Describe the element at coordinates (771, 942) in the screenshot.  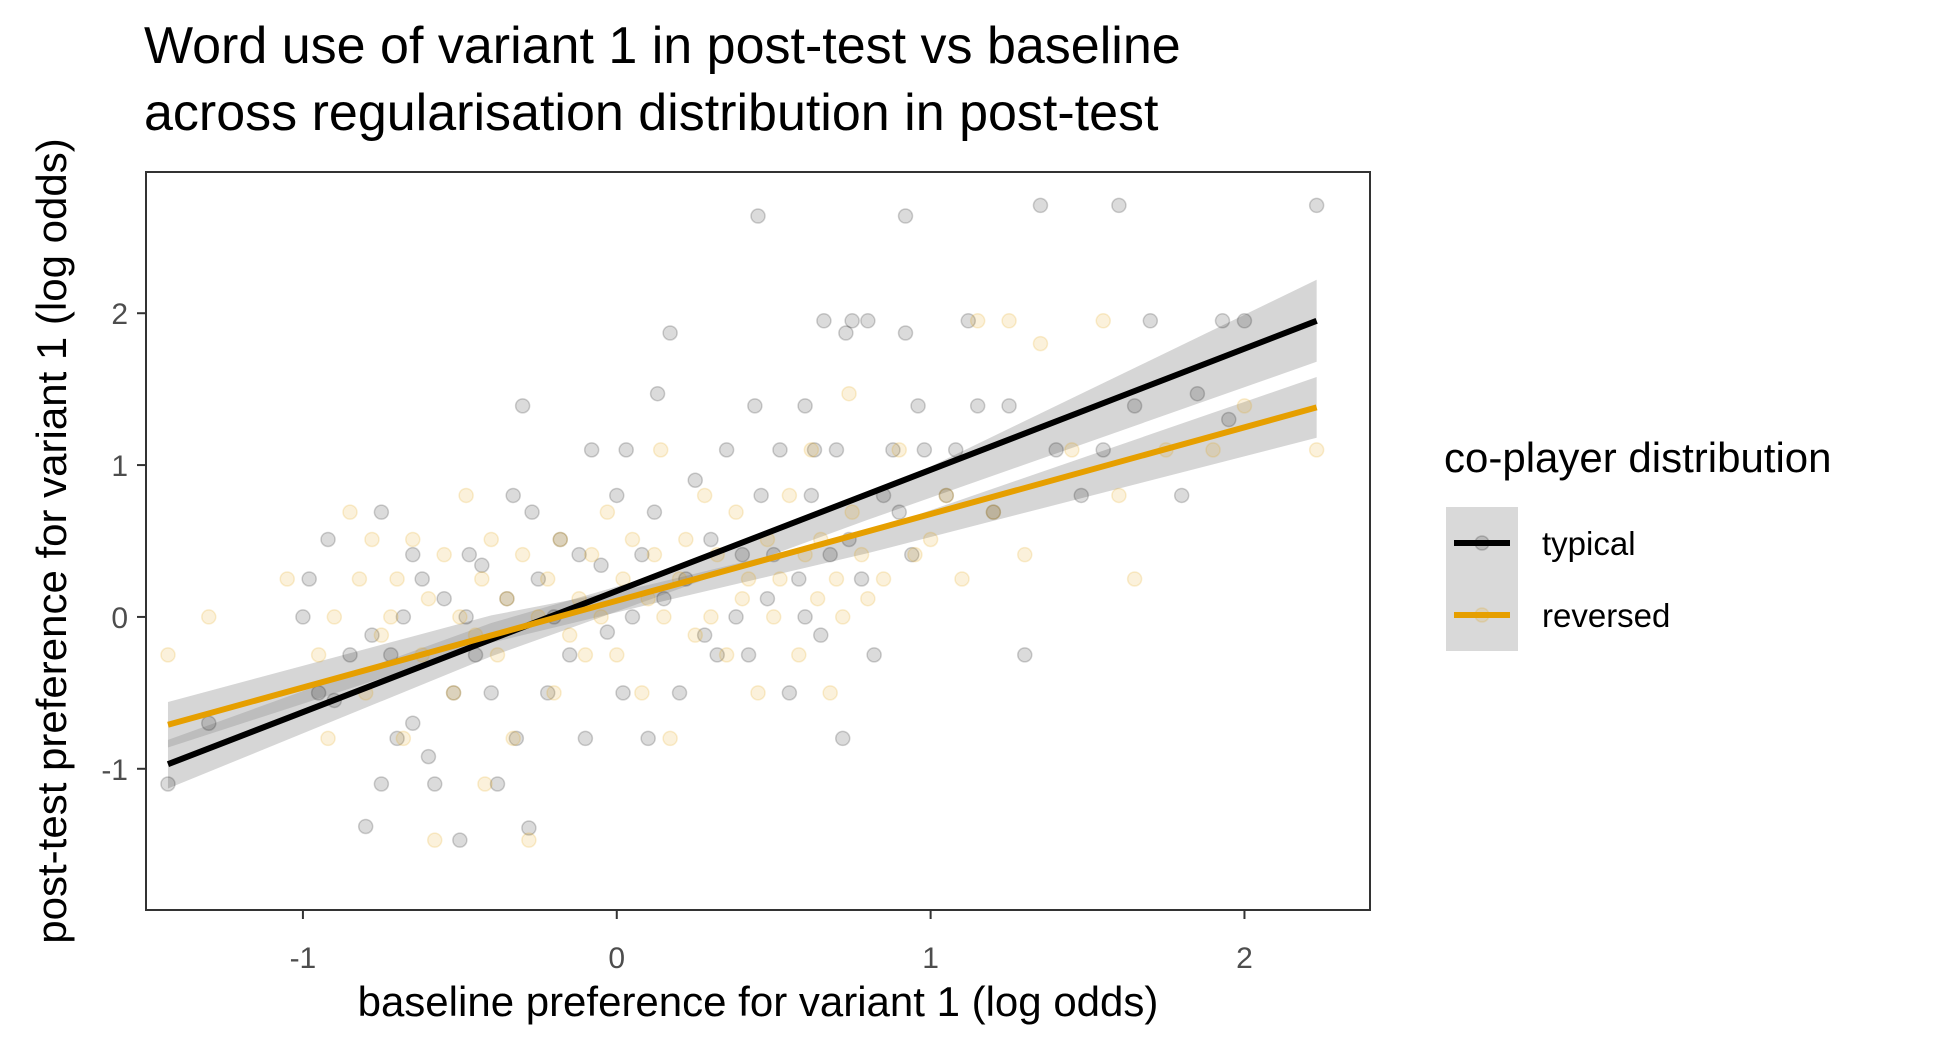
I see `x-axis: -1 0 1 2` at that location.